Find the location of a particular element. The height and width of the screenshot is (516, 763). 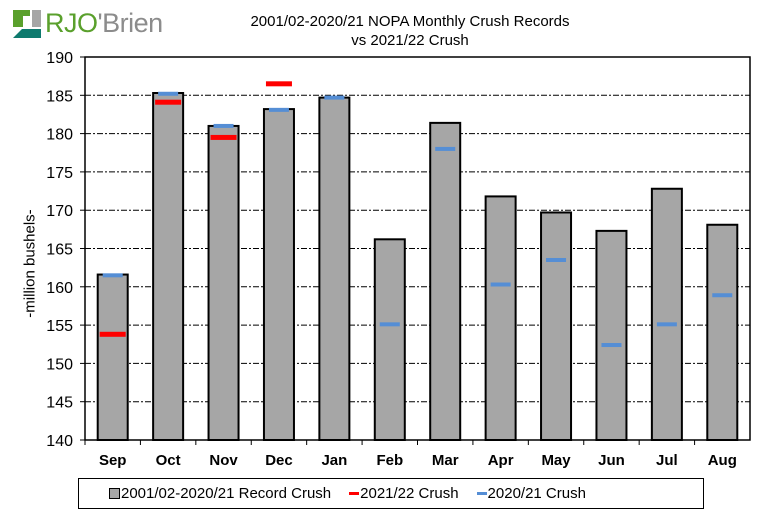

marker-2020-21-feb is located at coordinates (389, 324).